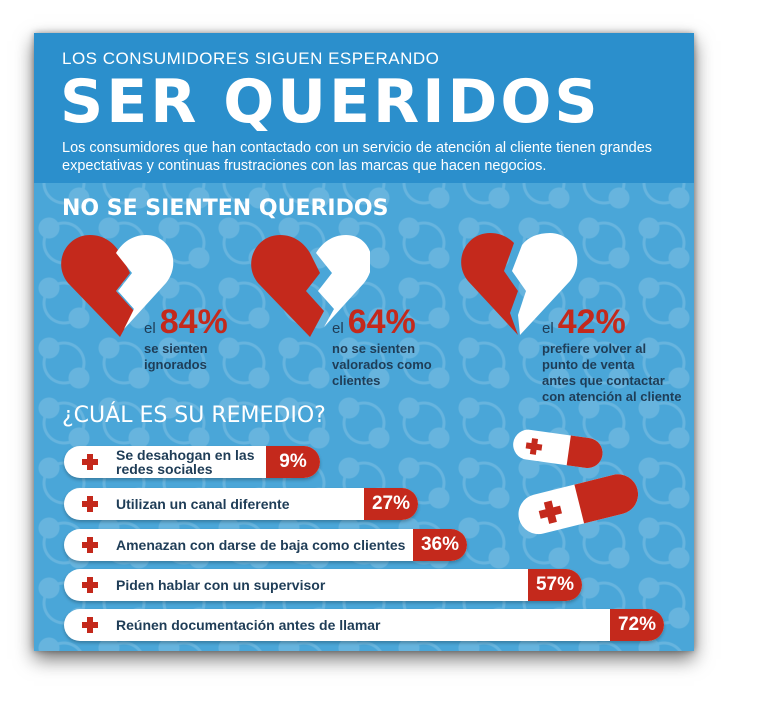 This screenshot has width=759, height=716. I want to click on stat-description: se sienten ignorados, so click(176, 356).